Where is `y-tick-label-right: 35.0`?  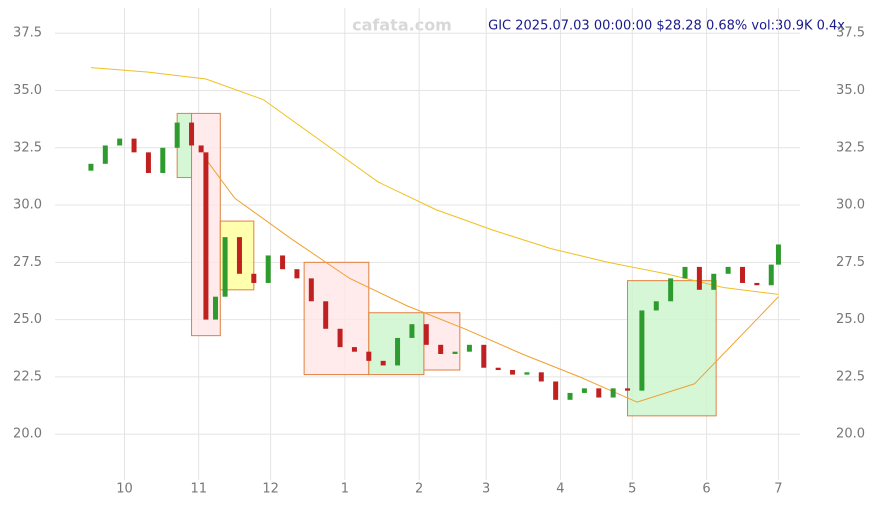
y-tick-label-right: 35.0 is located at coordinates (850, 90).